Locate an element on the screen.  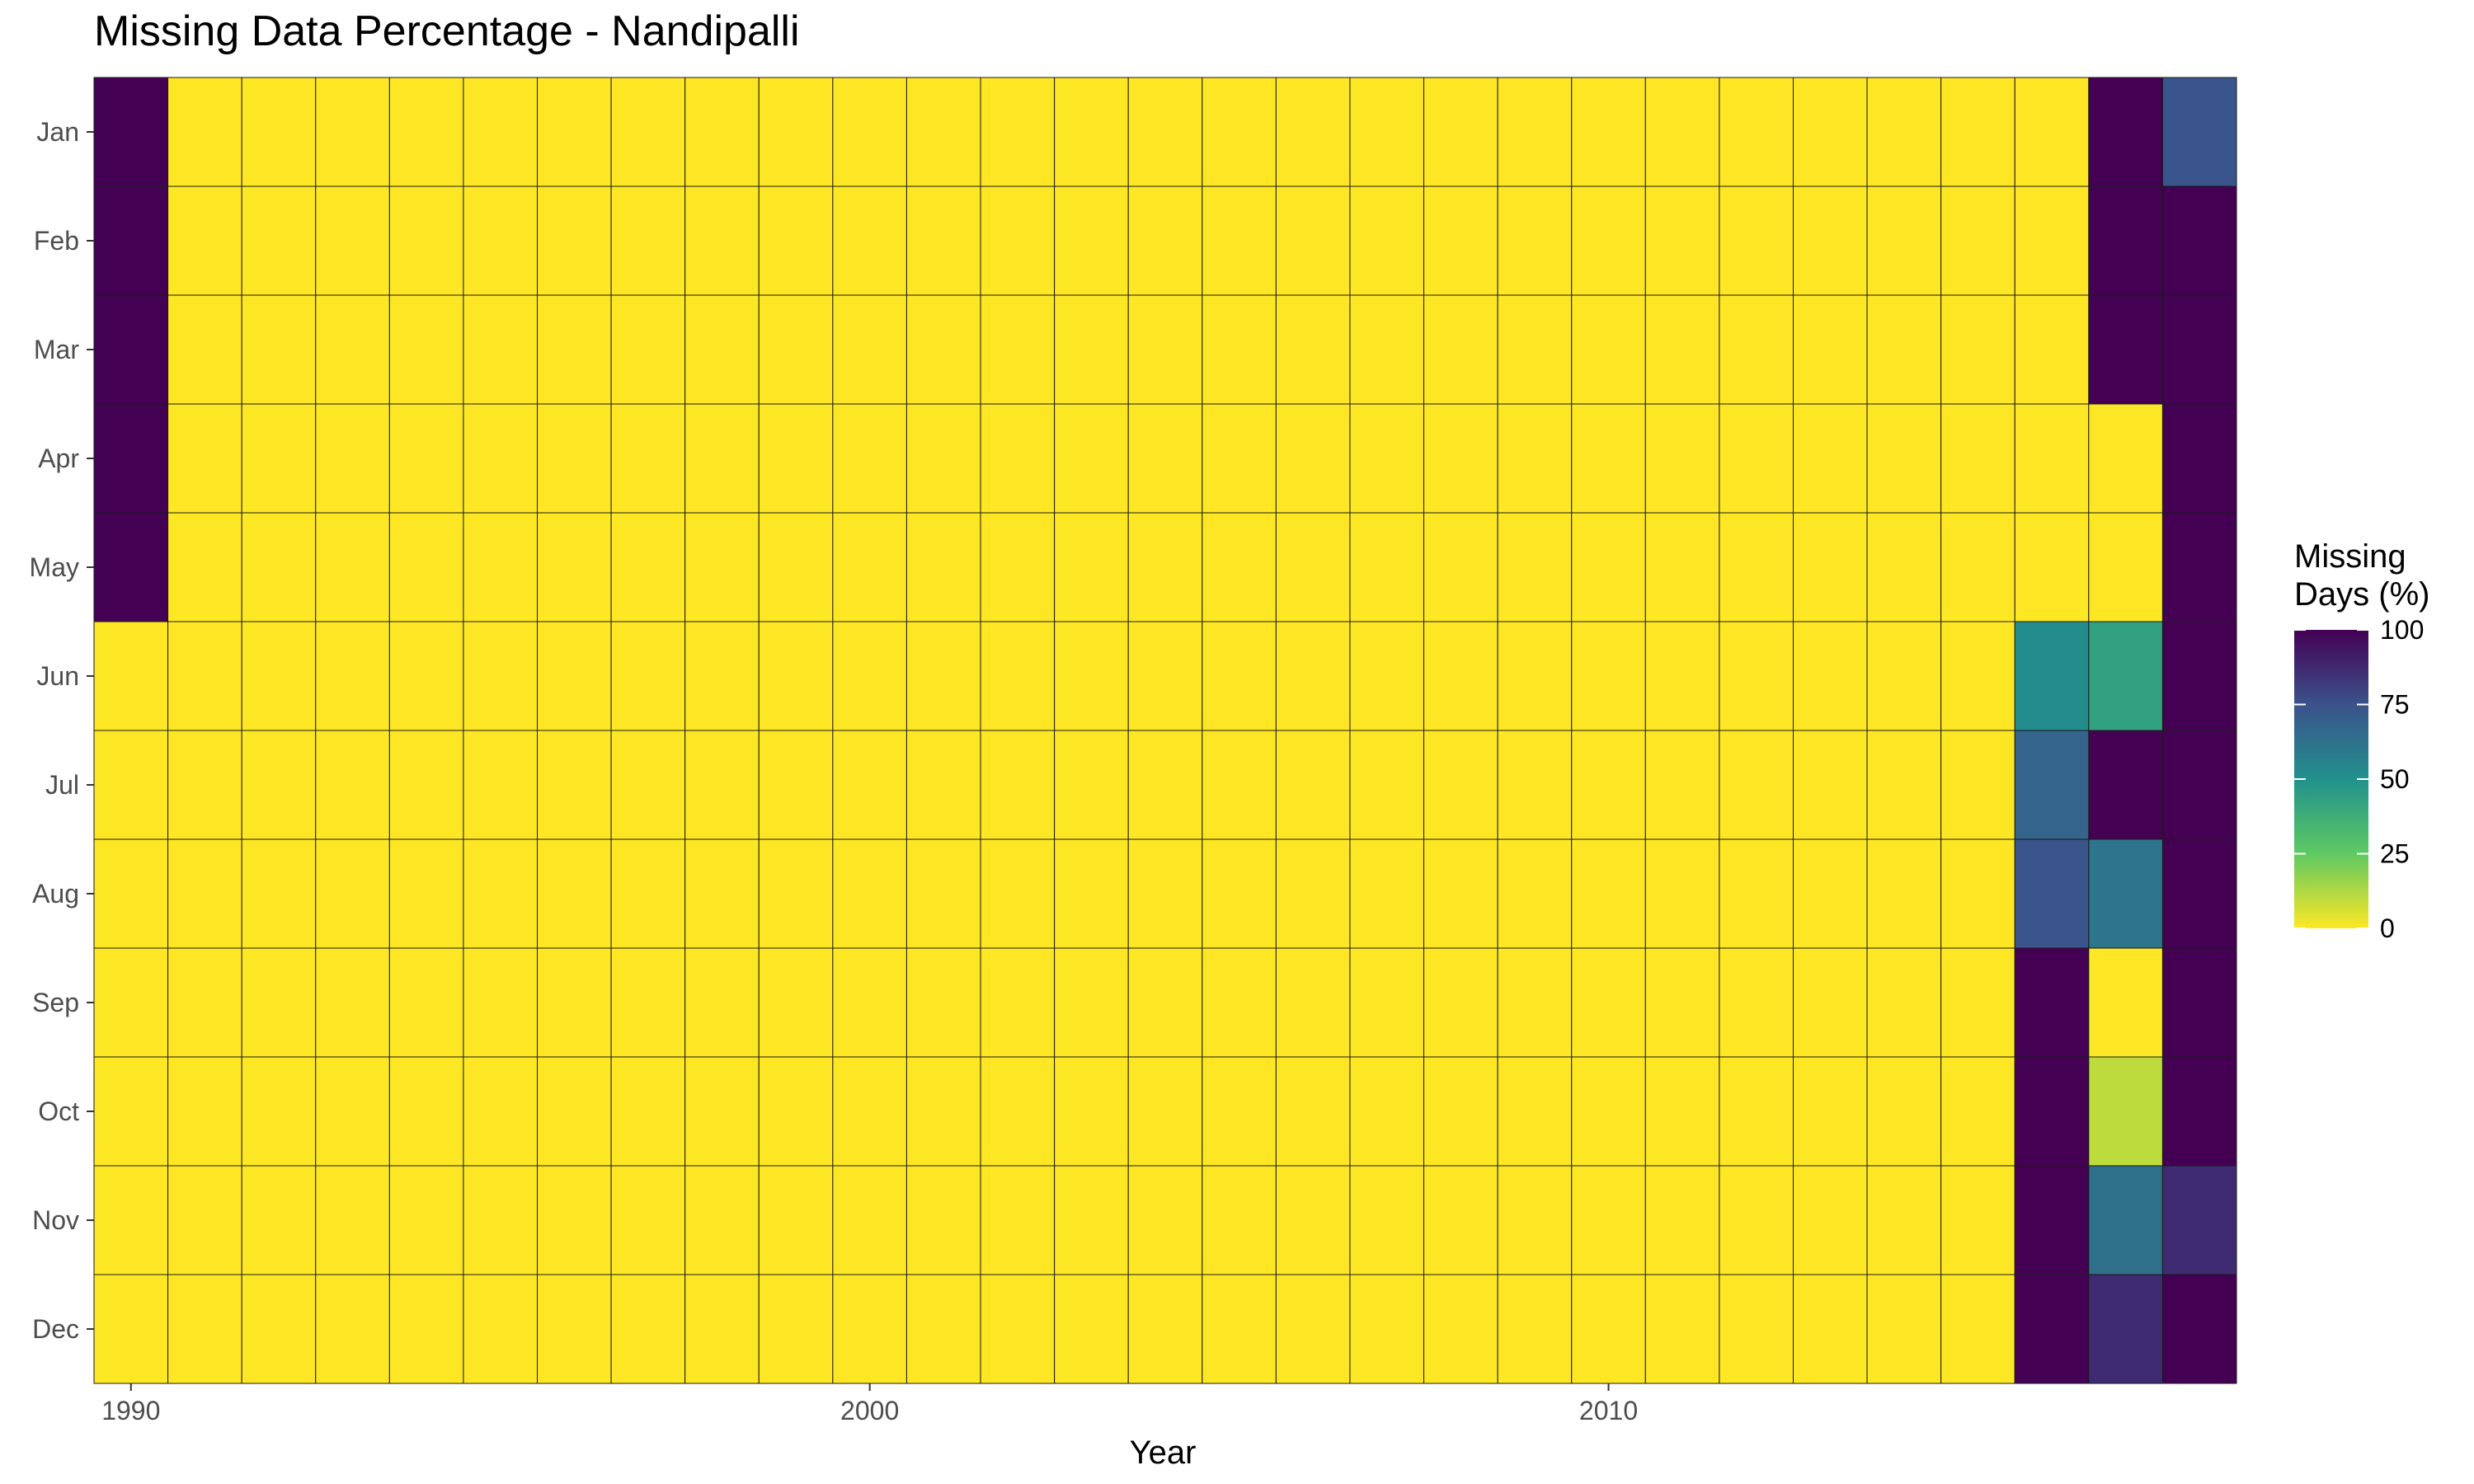
y-tick-label: Dec is located at coordinates (55, 1329).